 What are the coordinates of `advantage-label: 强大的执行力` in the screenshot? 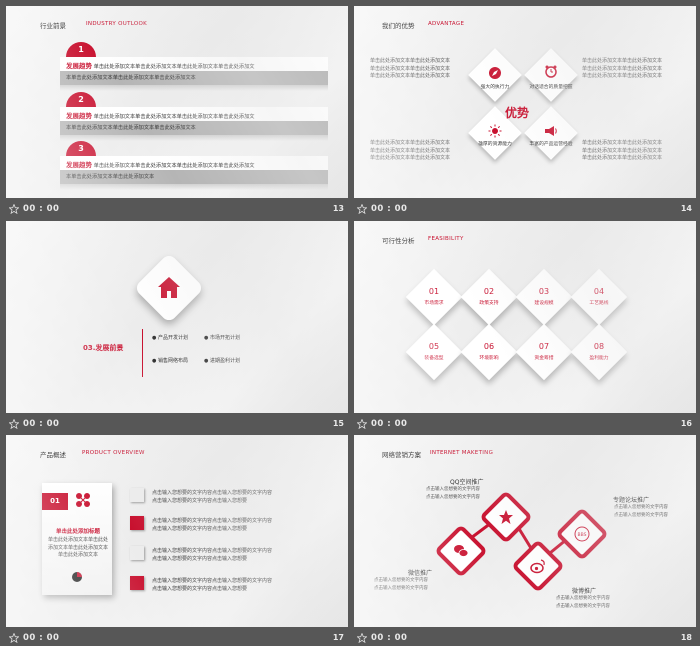 It's located at (495, 87).